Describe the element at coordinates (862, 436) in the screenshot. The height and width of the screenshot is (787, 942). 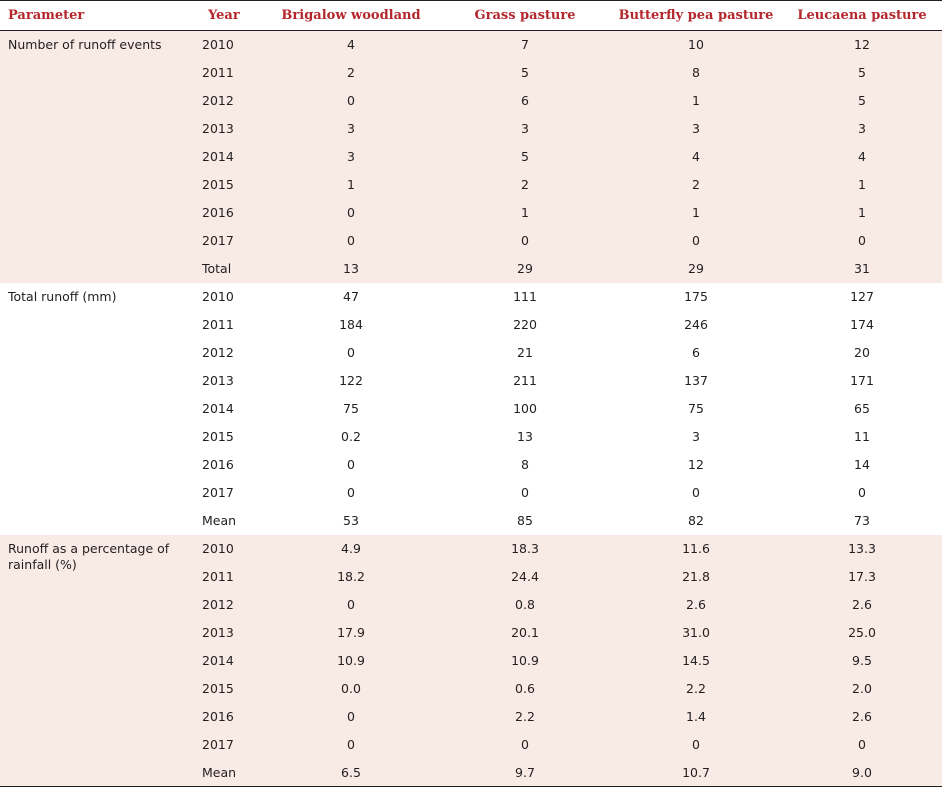
I see `leucaena-pasture-cell: 11` at that location.